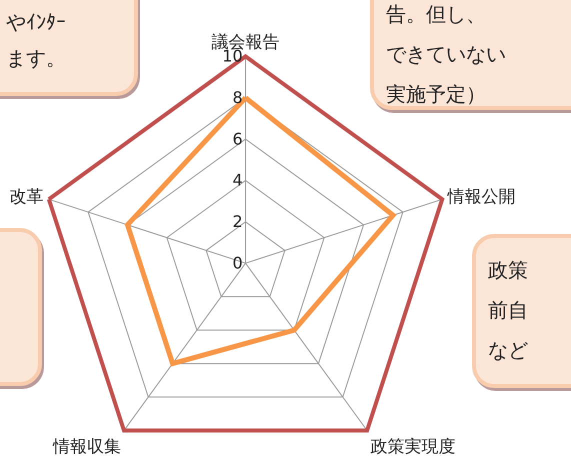 This screenshot has width=571, height=470. What do you see at coordinates (237, 180) in the screenshot?
I see `y-tick-label: 4` at bounding box center [237, 180].